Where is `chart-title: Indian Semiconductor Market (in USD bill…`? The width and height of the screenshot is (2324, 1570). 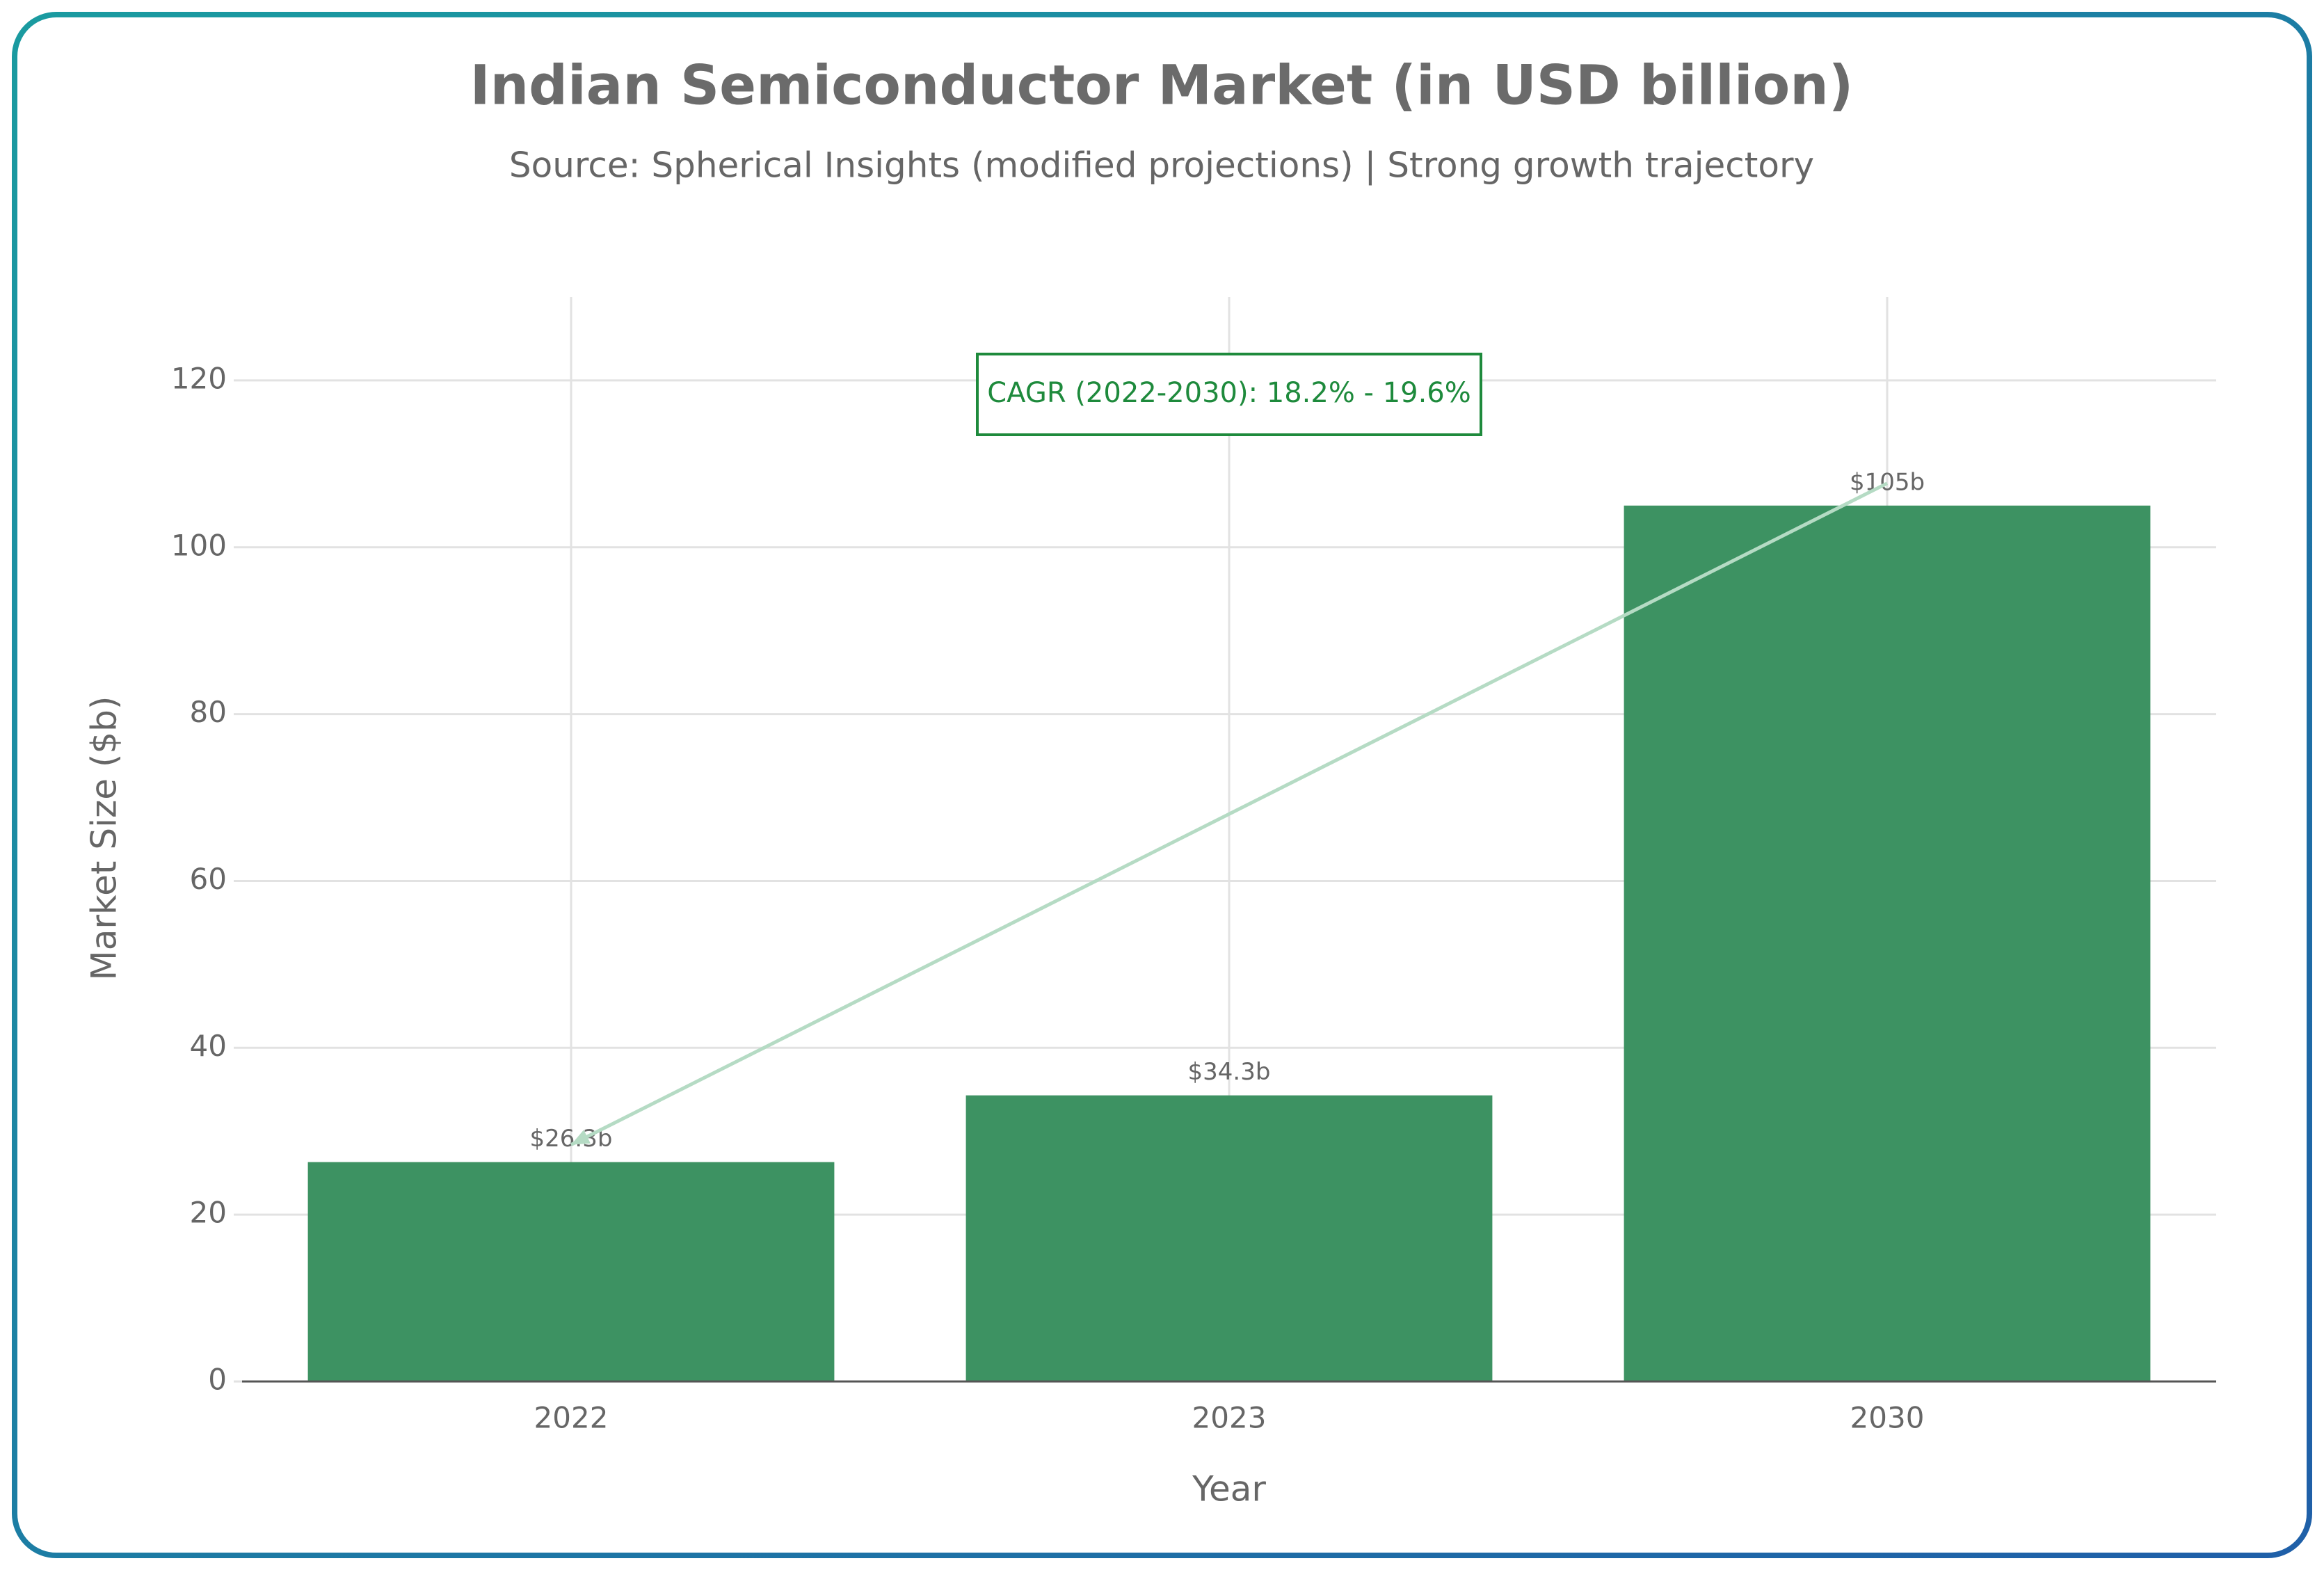 chart-title: Indian Semiconductor Market (in USD bill… is located at coordinates (1162, 85).